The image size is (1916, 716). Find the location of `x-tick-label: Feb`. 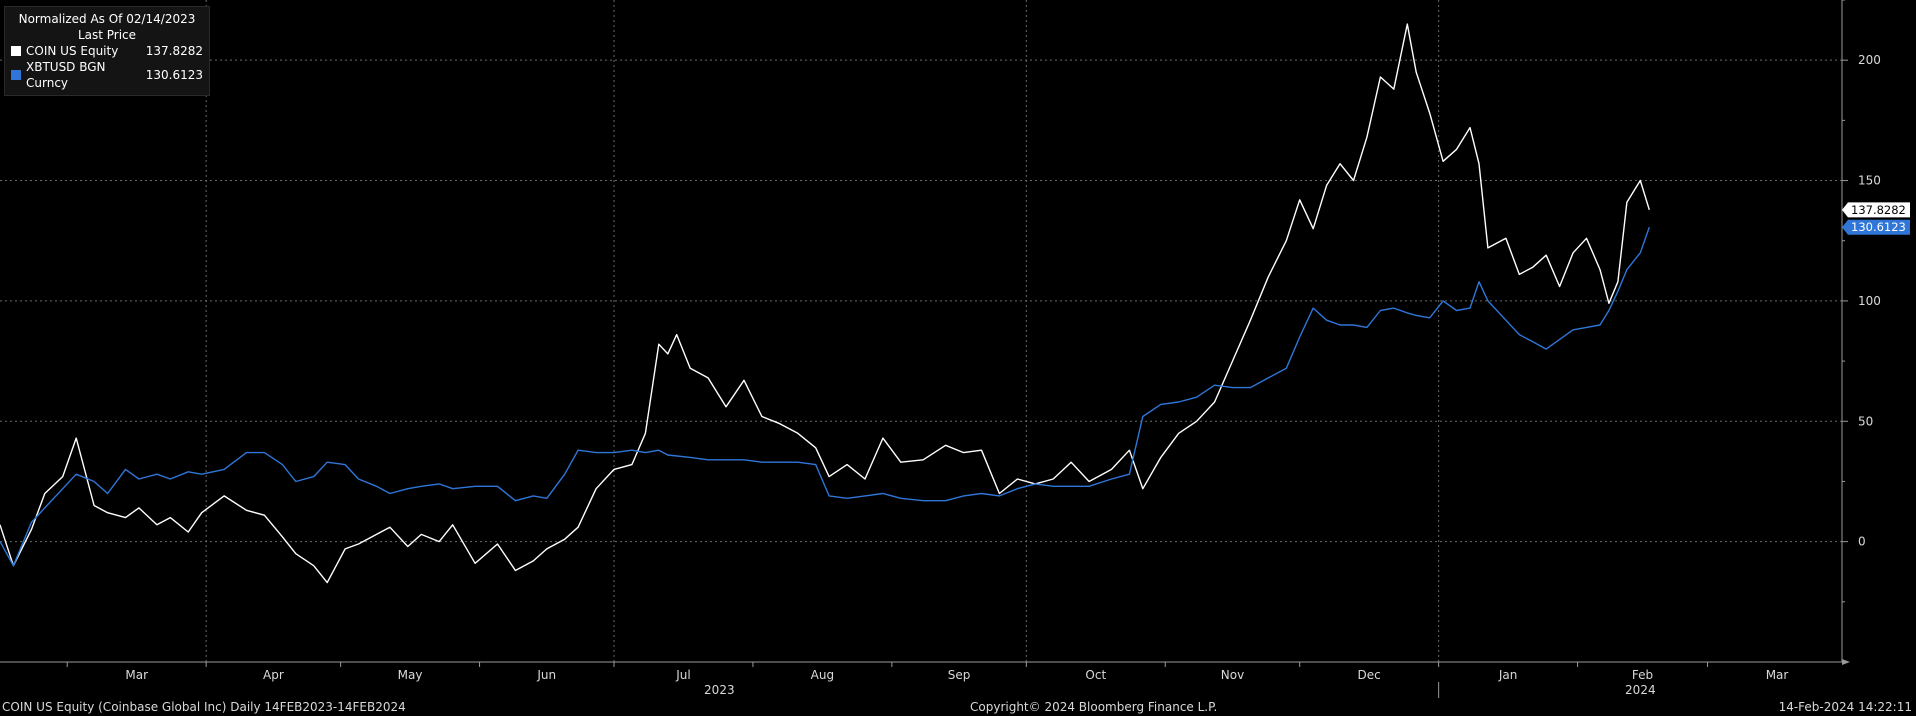

x-tick-label: Feb is located at coordinates (1642, 675).